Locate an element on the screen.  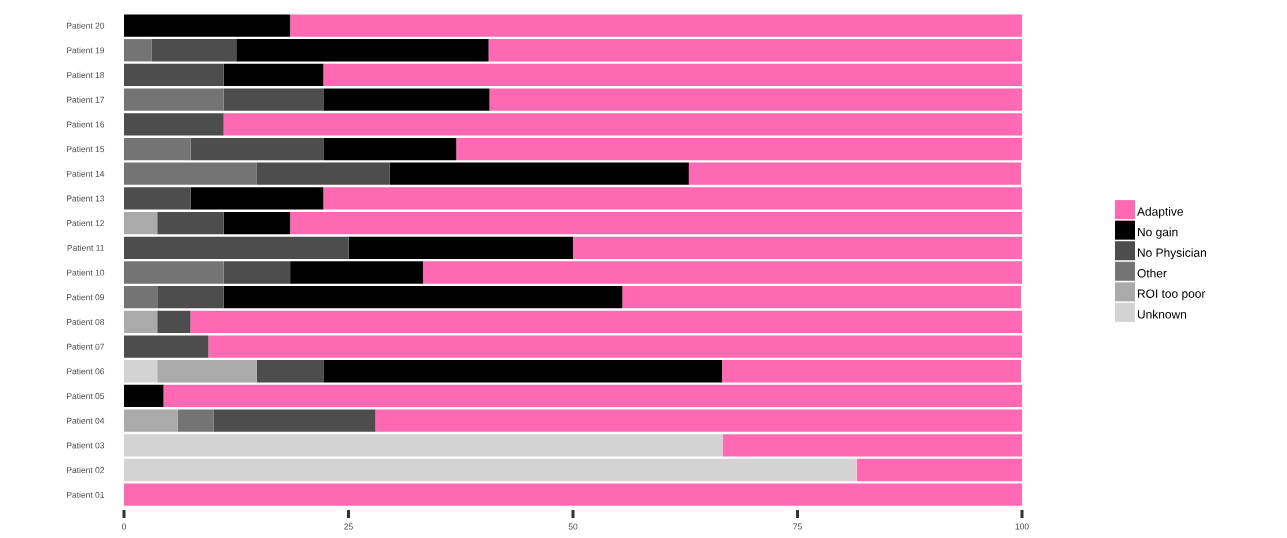
y-tick-label: Patient 20 is located at coordinates (86, 25).